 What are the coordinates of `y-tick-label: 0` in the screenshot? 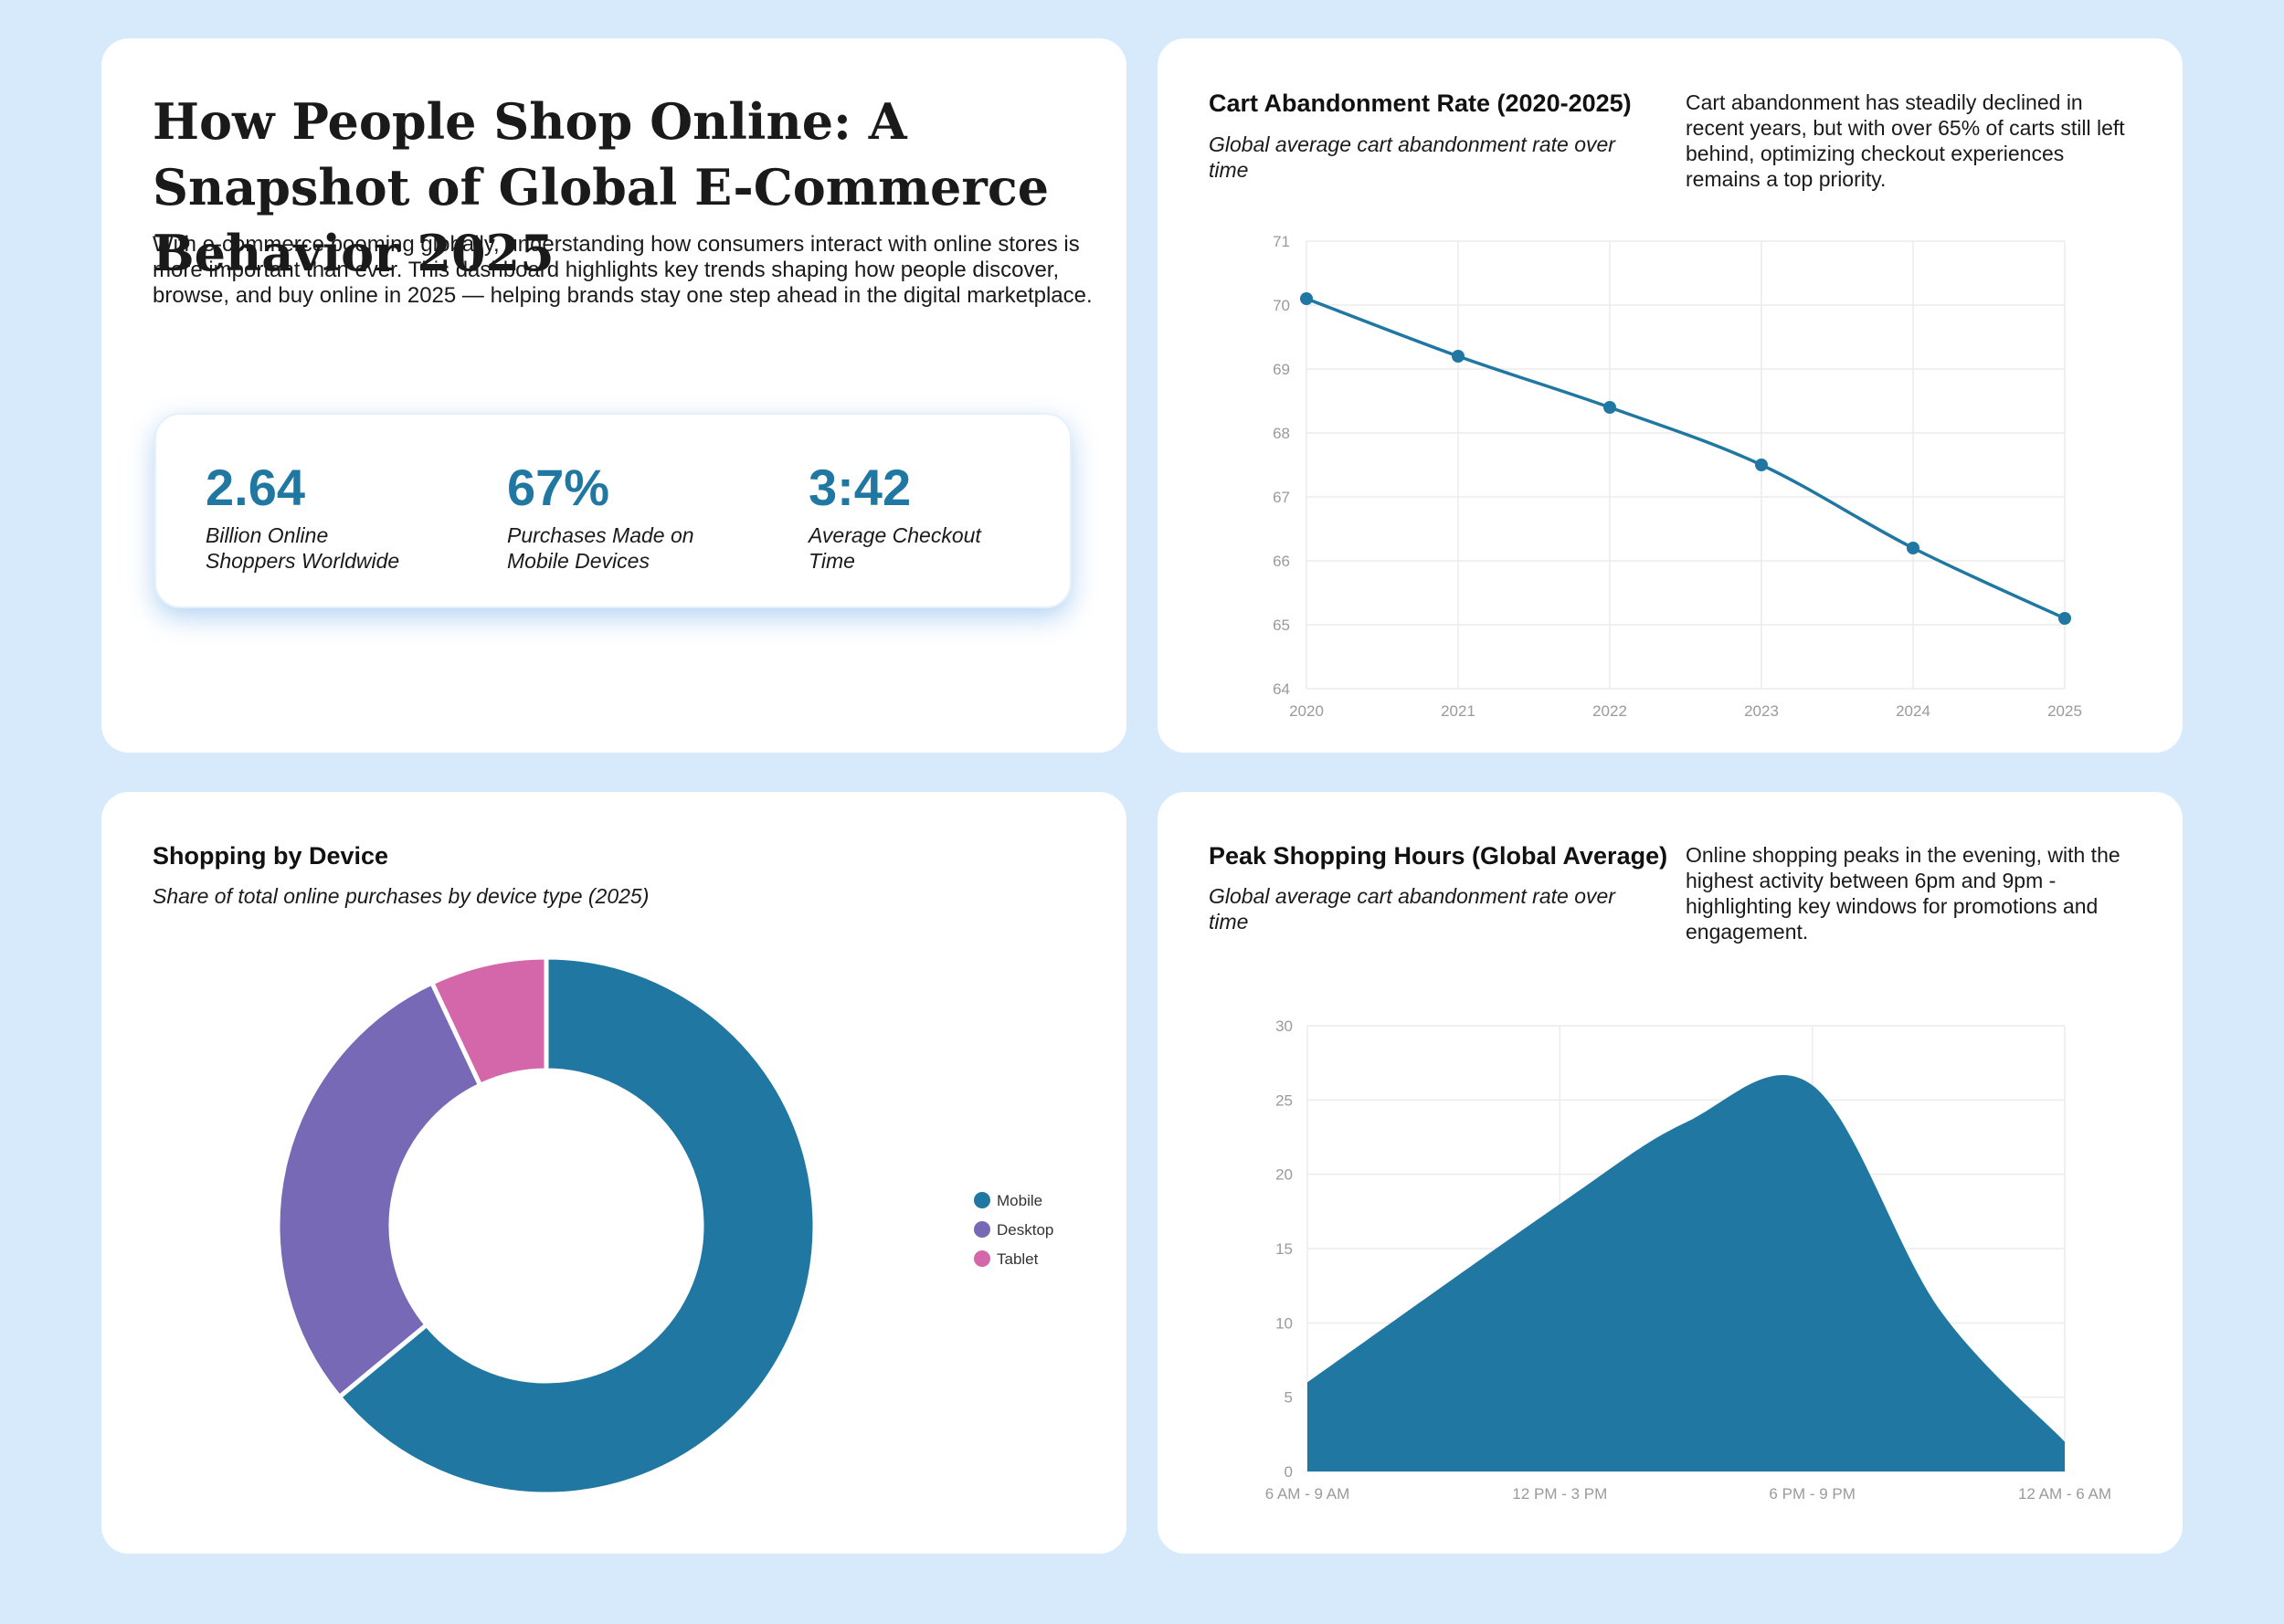 It's located at (1289, 1472).